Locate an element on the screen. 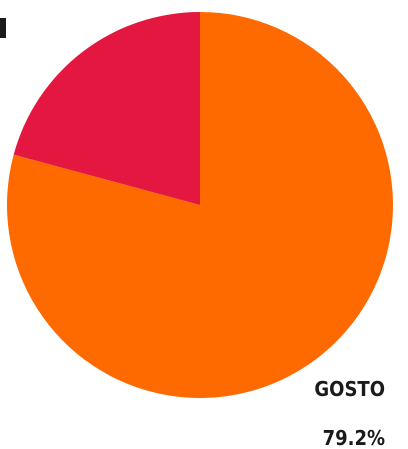  slice-label-gosto: GOSTO is located at coordinates (349, 389).